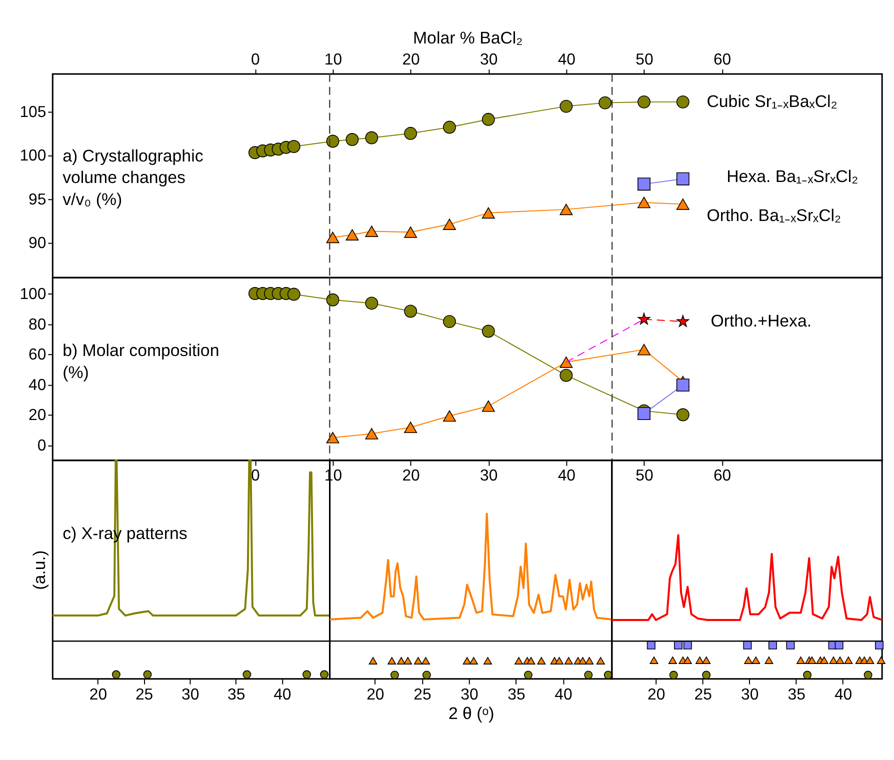 Image resolution: width=894 pixels, height=760 pixels. What do you see at coordinates (37, 385) in the screenshot?
I see `y-tick-label: 40` at bounding box center [37, 385].